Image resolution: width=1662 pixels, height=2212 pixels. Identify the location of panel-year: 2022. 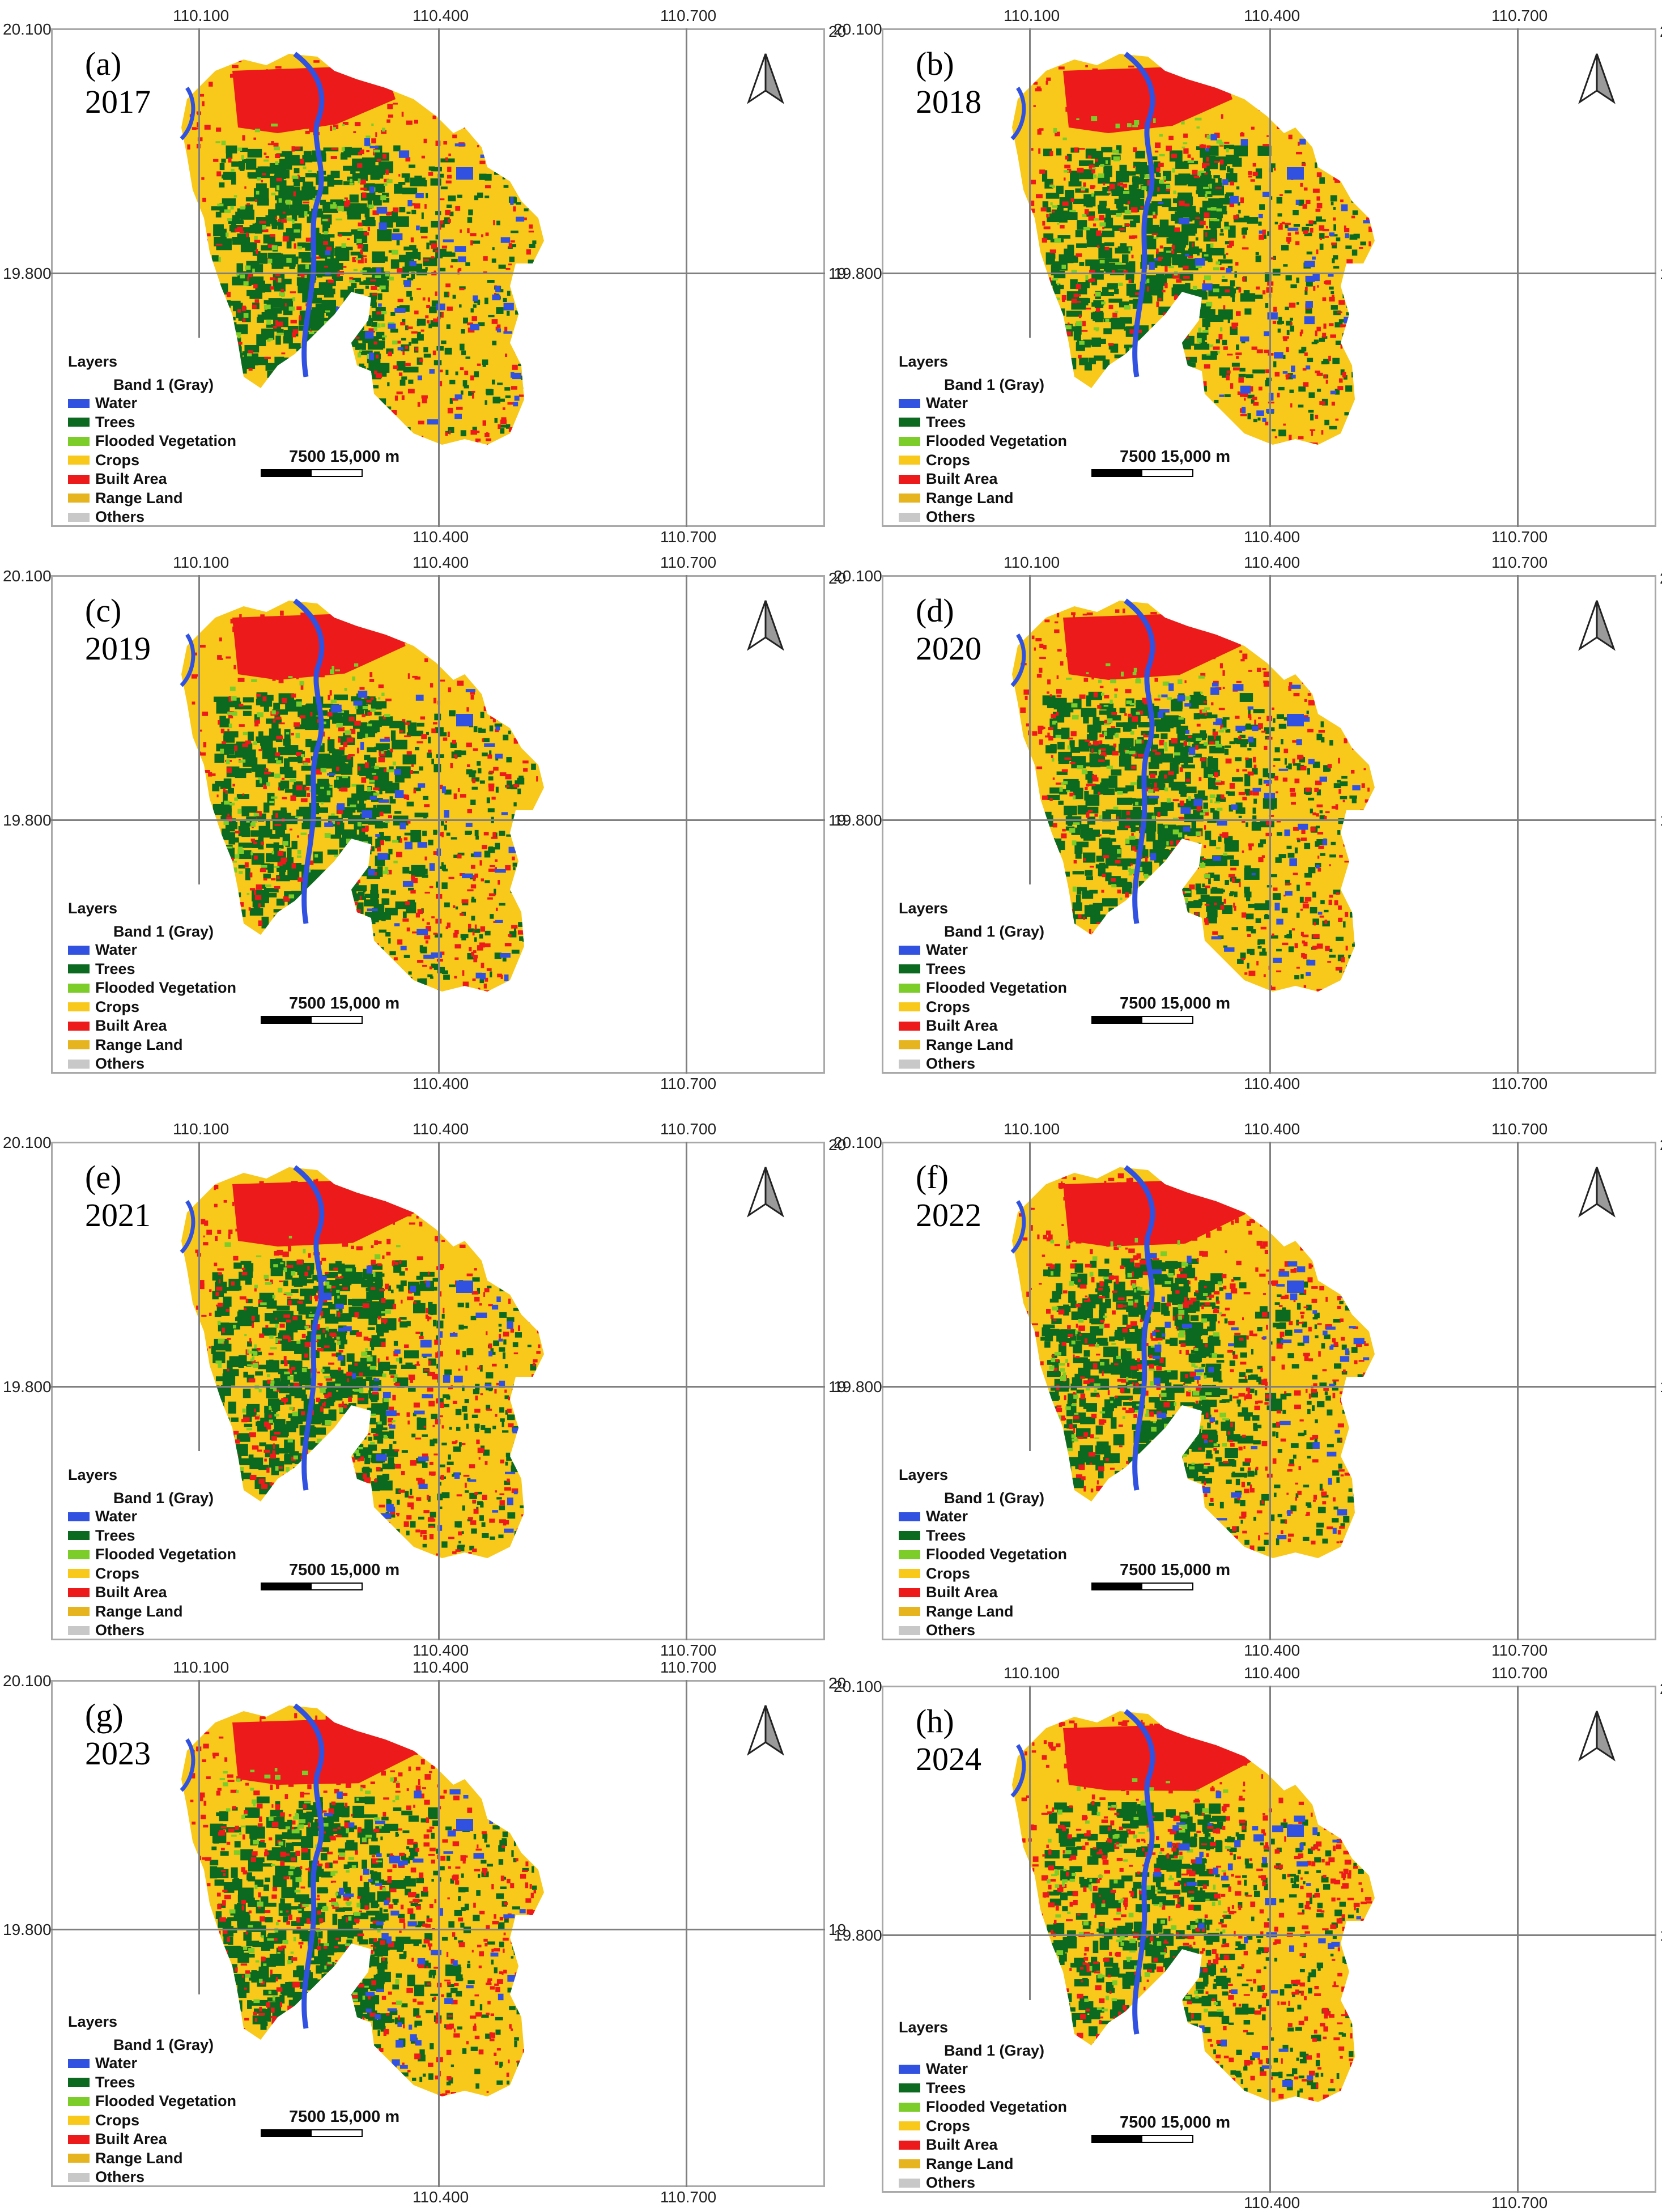
(948, 1216).